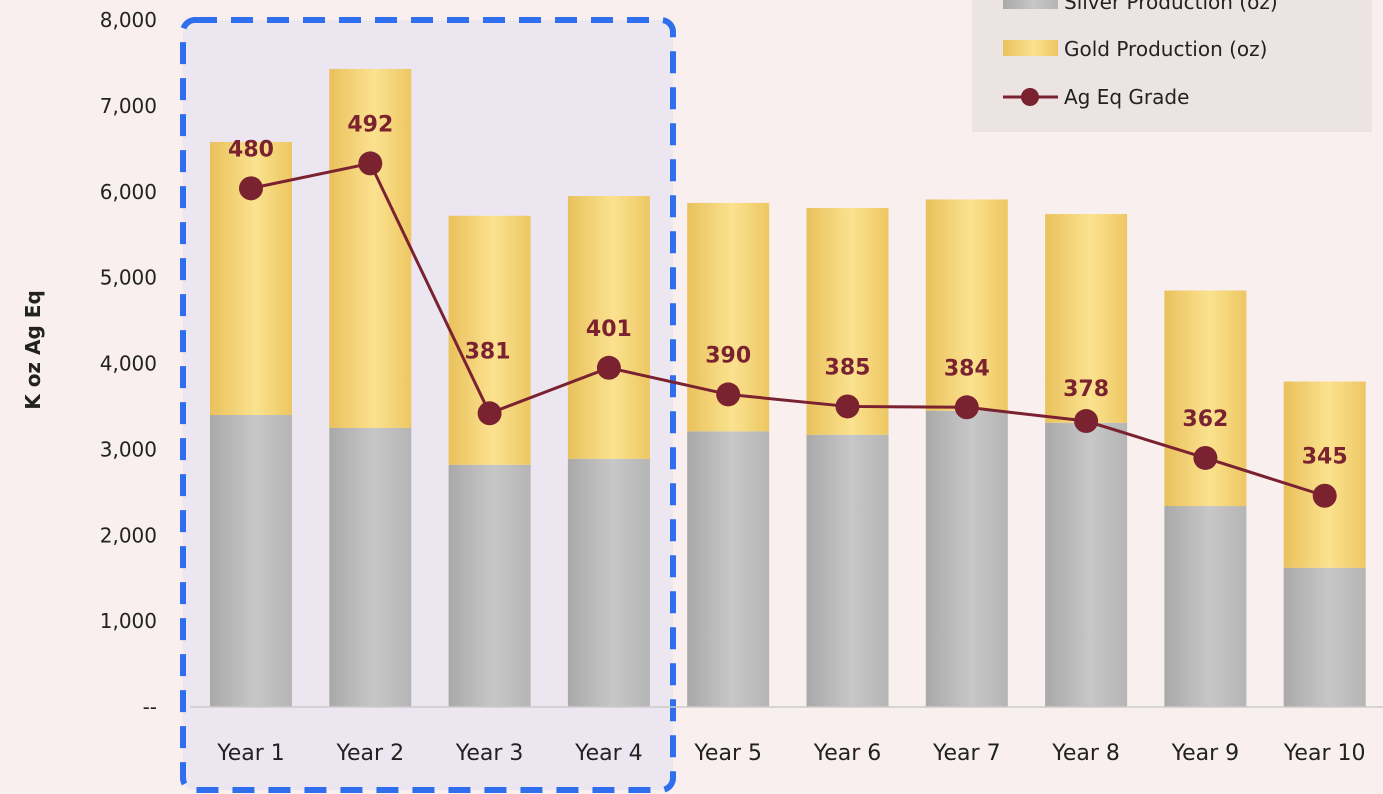  Describe the element at coordinates (1205, 419) in the screenshot. I see `grade-data-label: 362` at that location.